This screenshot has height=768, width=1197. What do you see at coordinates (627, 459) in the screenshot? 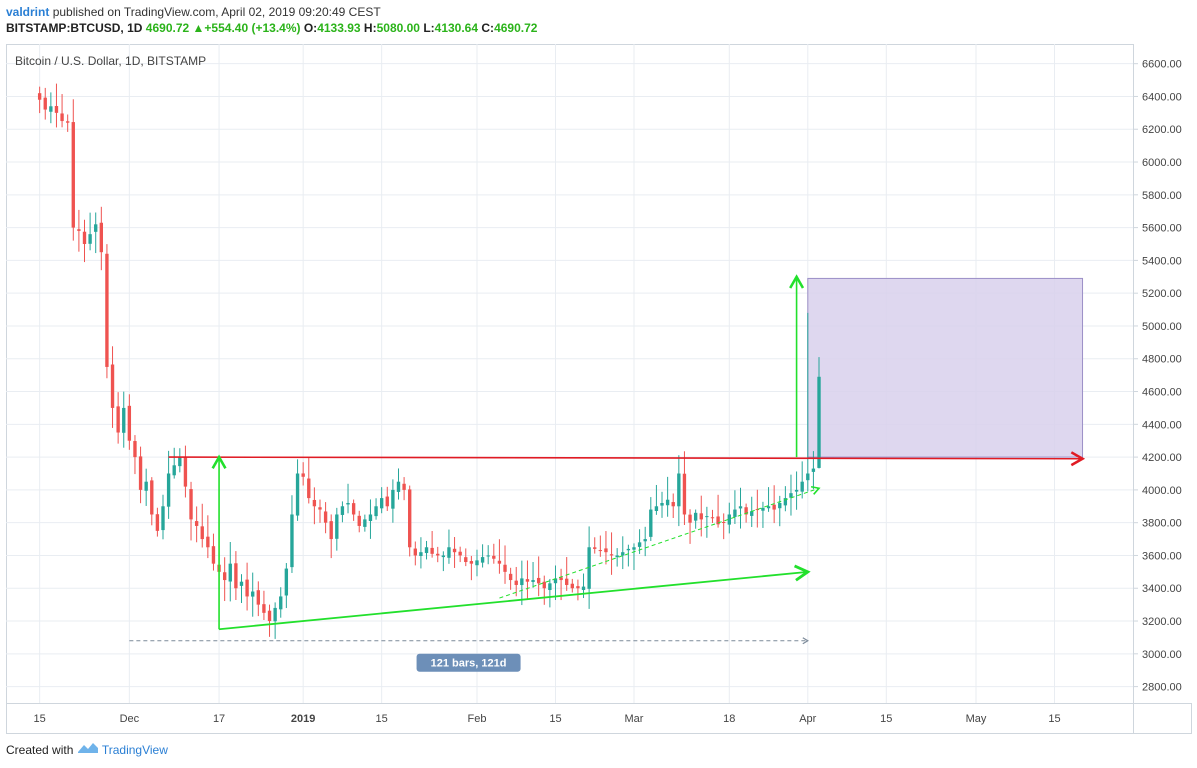
I see `resistance-line` at bounding box center [627, 459].